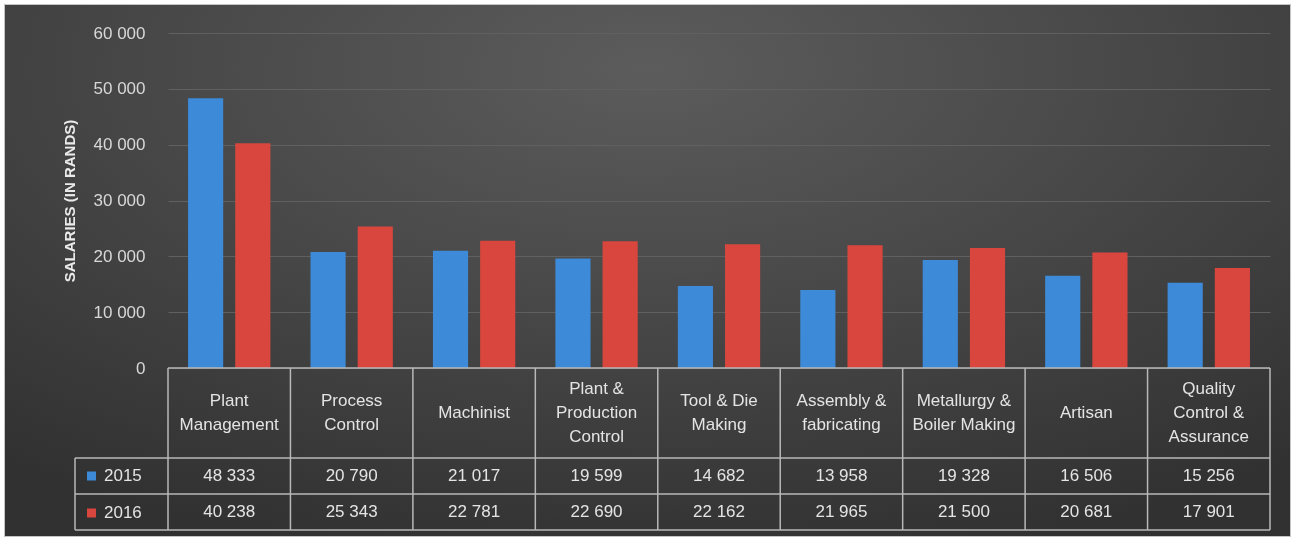 The width and height of the screenshot is (1295, 541). I want to click on legend-label: 2015, so click(123, 475).